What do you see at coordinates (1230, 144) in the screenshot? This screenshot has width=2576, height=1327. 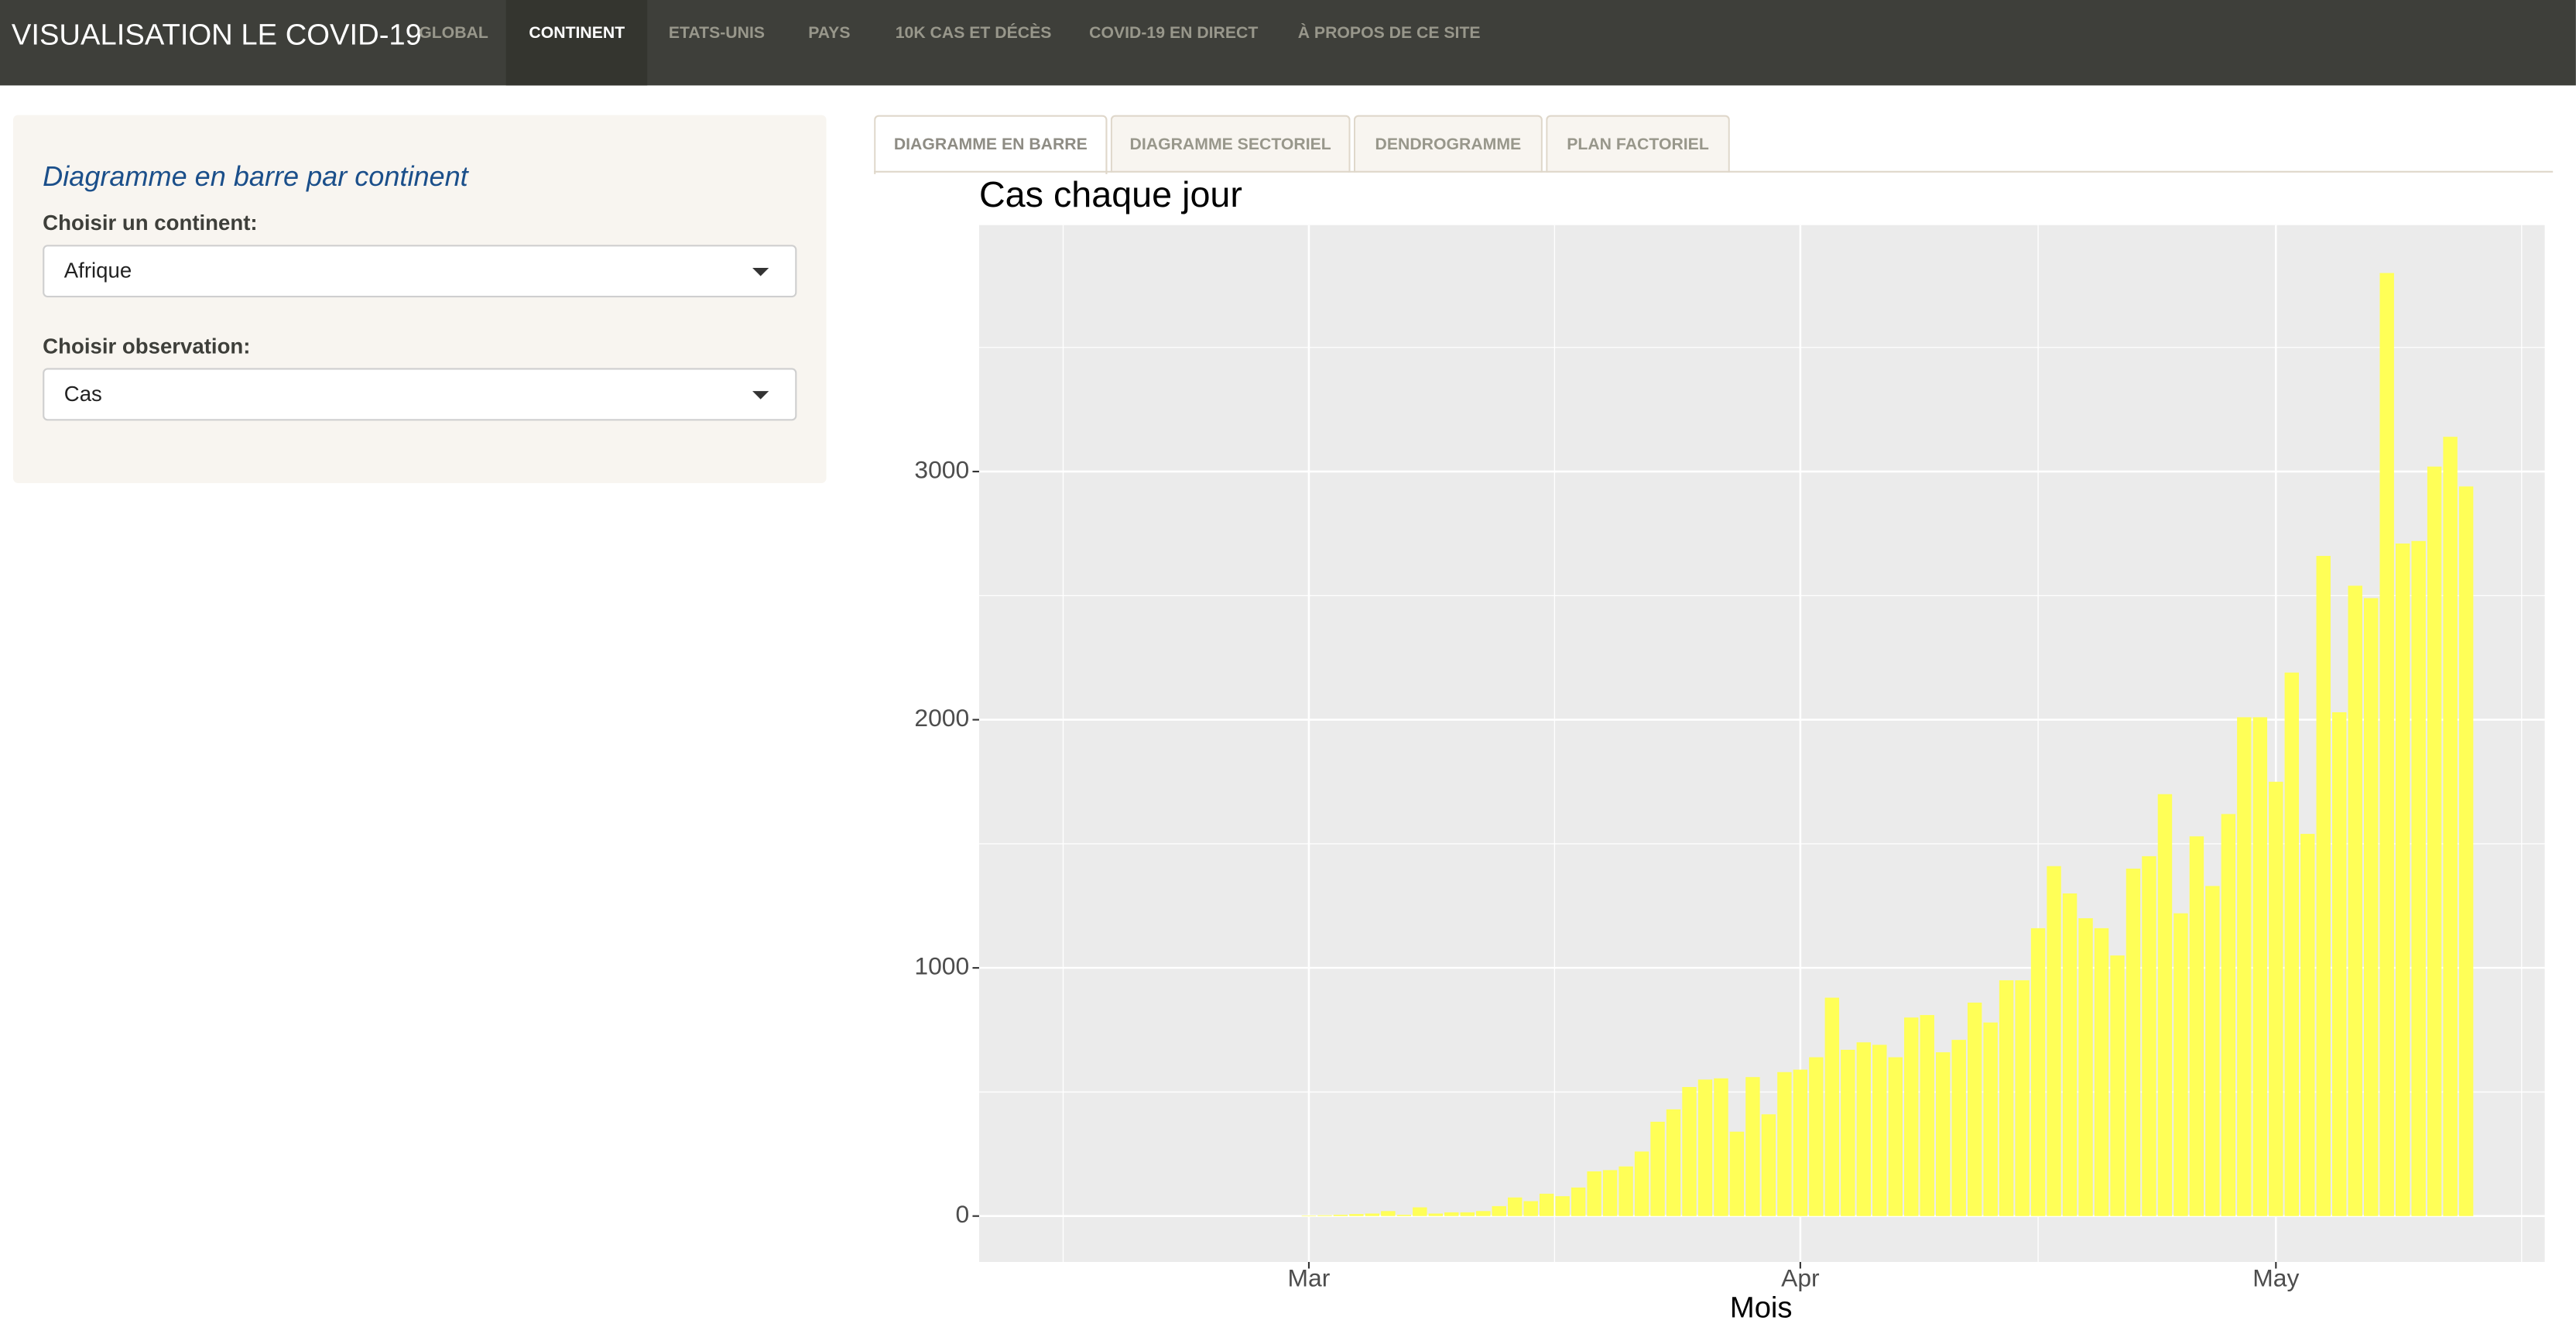 I see `tab: DIAGRAMME SECTORIEL` at bounding box center [1230, 144].